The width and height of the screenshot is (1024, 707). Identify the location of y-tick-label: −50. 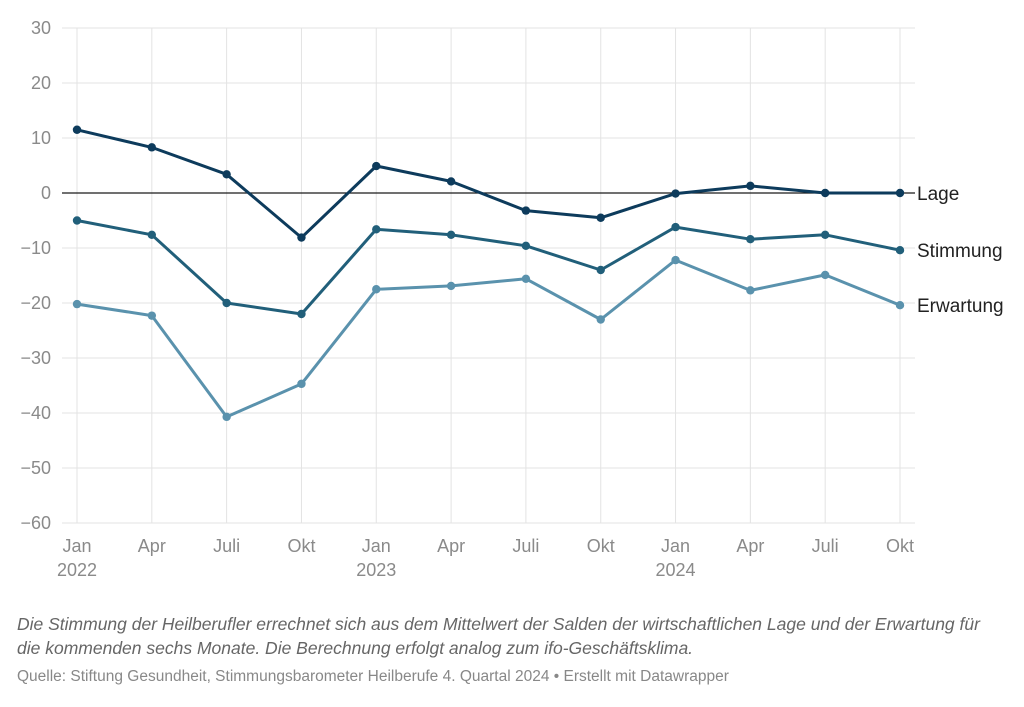
(35, 468).